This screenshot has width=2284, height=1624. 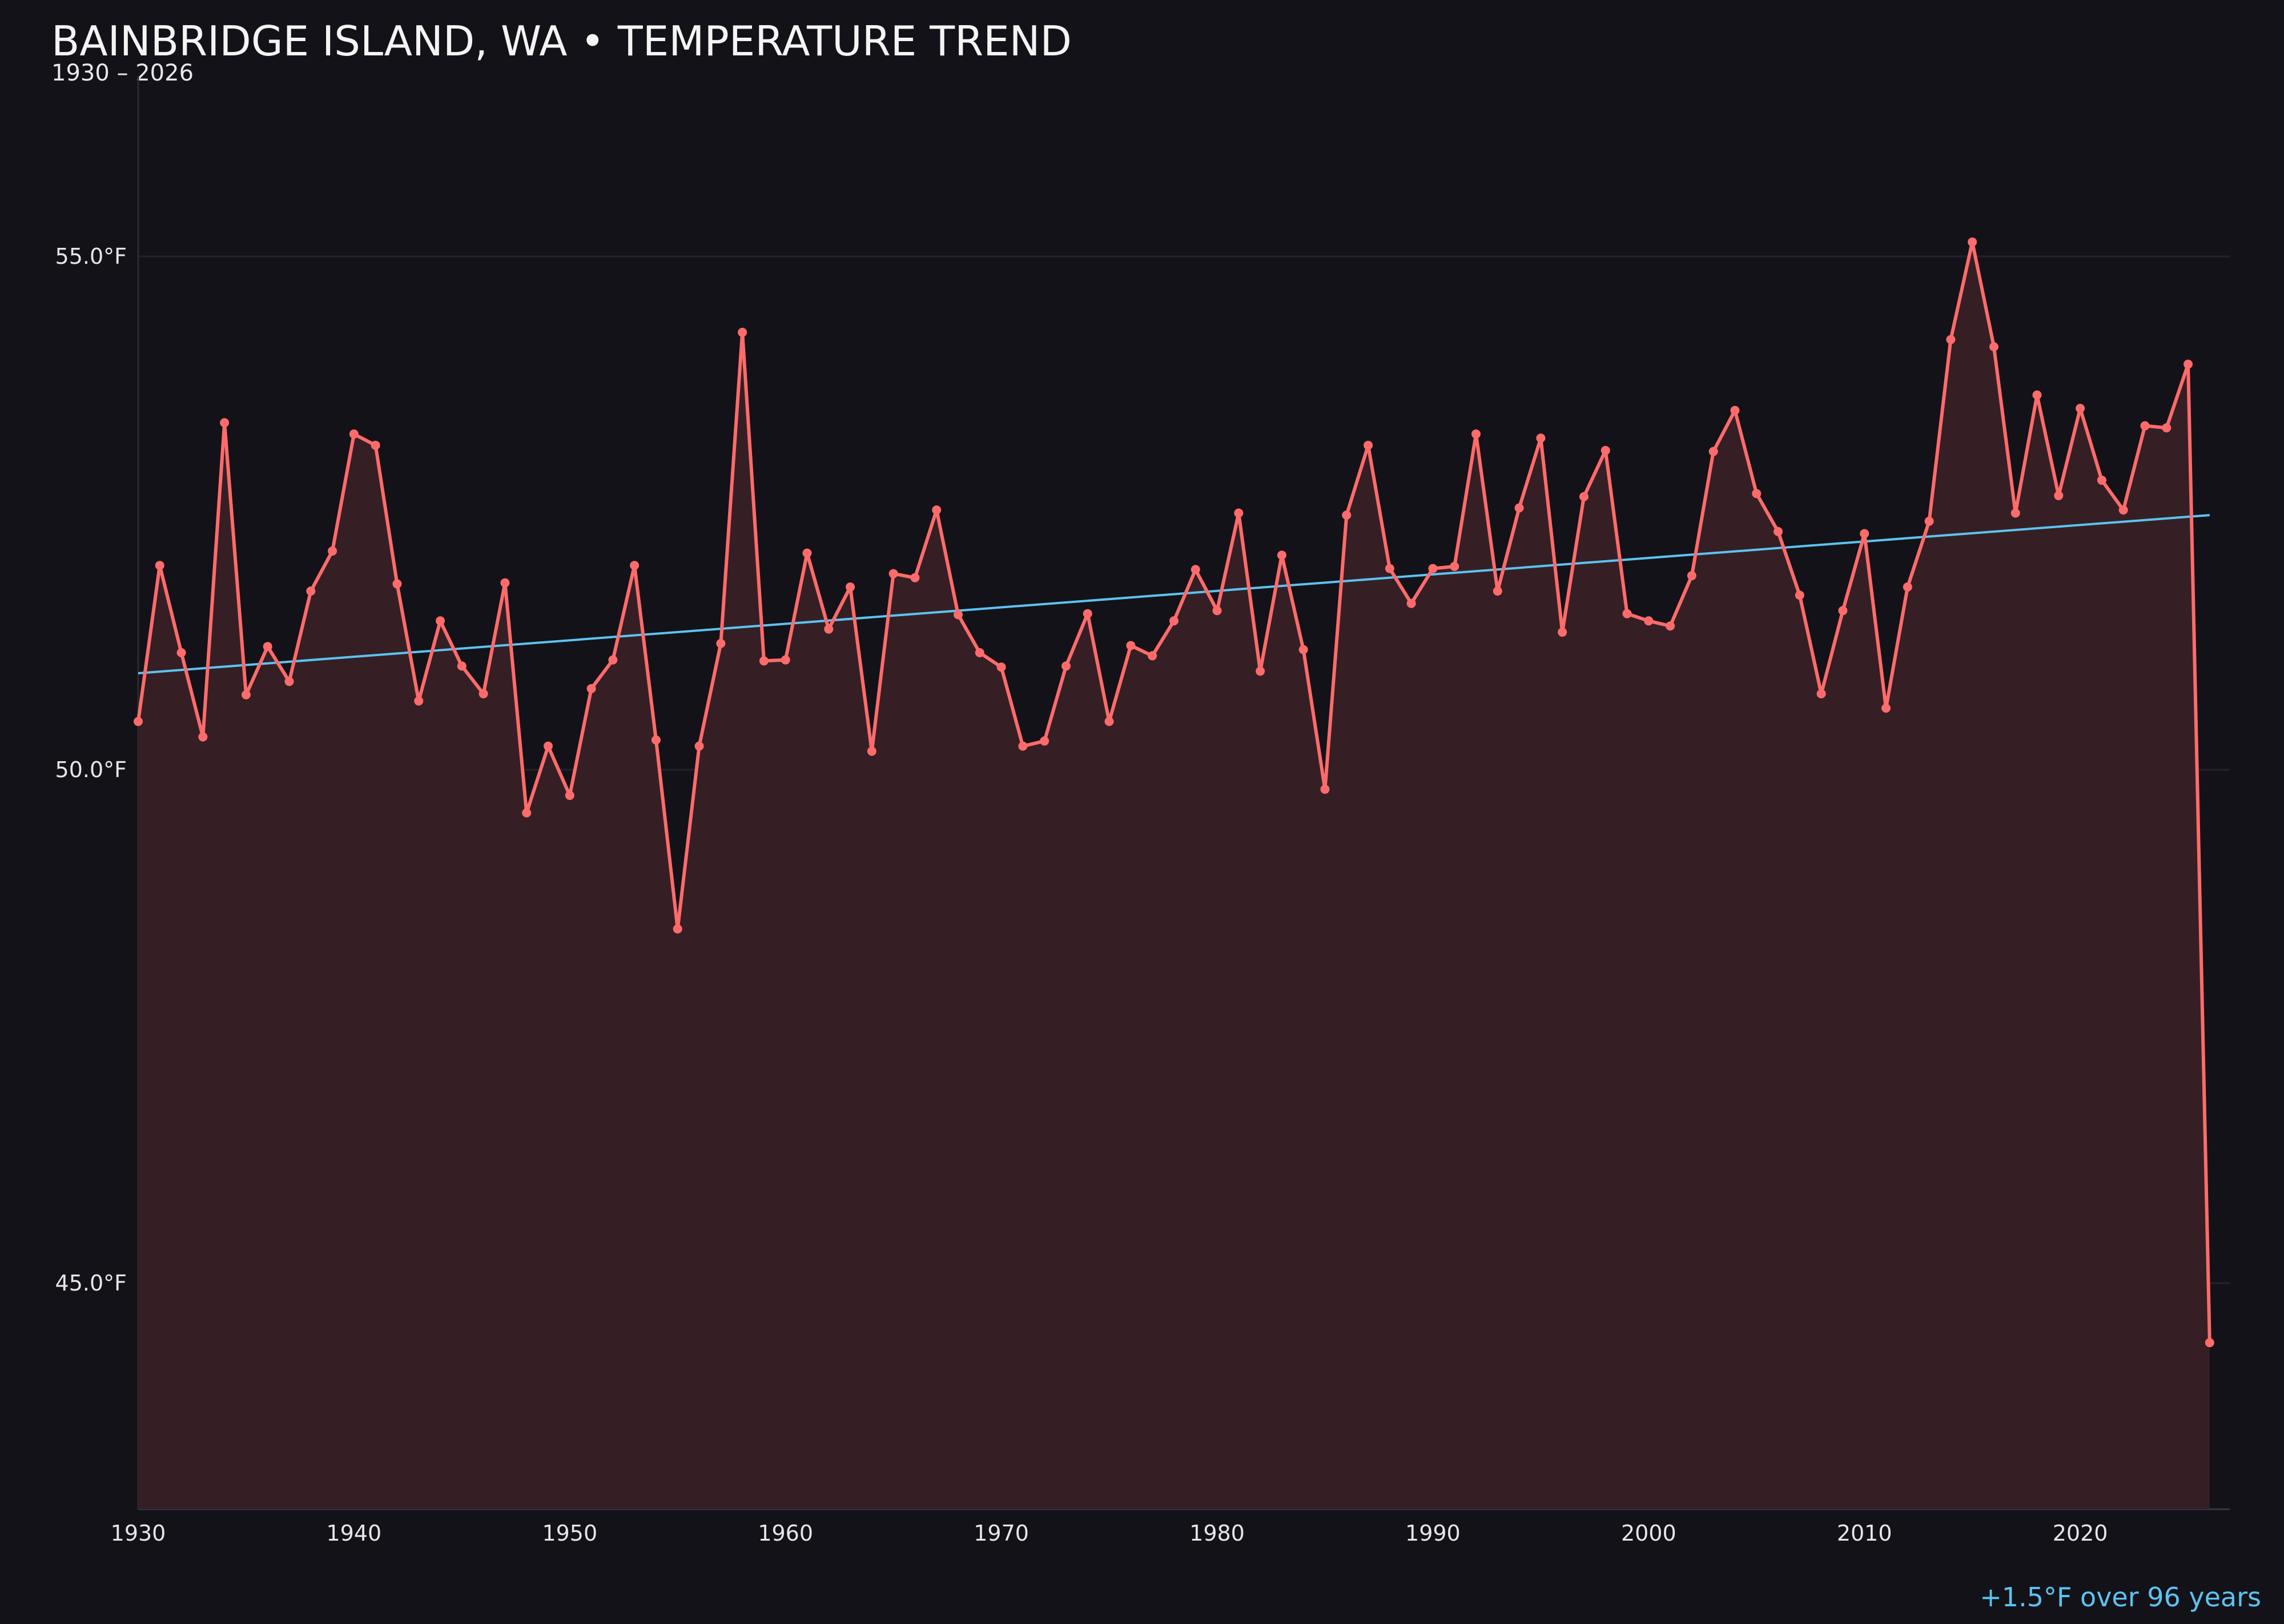 What do you see at coordinates (1864, 1533) in the screenshot?
I see `x-tick-label: 2010` at bounding box center [1864, 1533].